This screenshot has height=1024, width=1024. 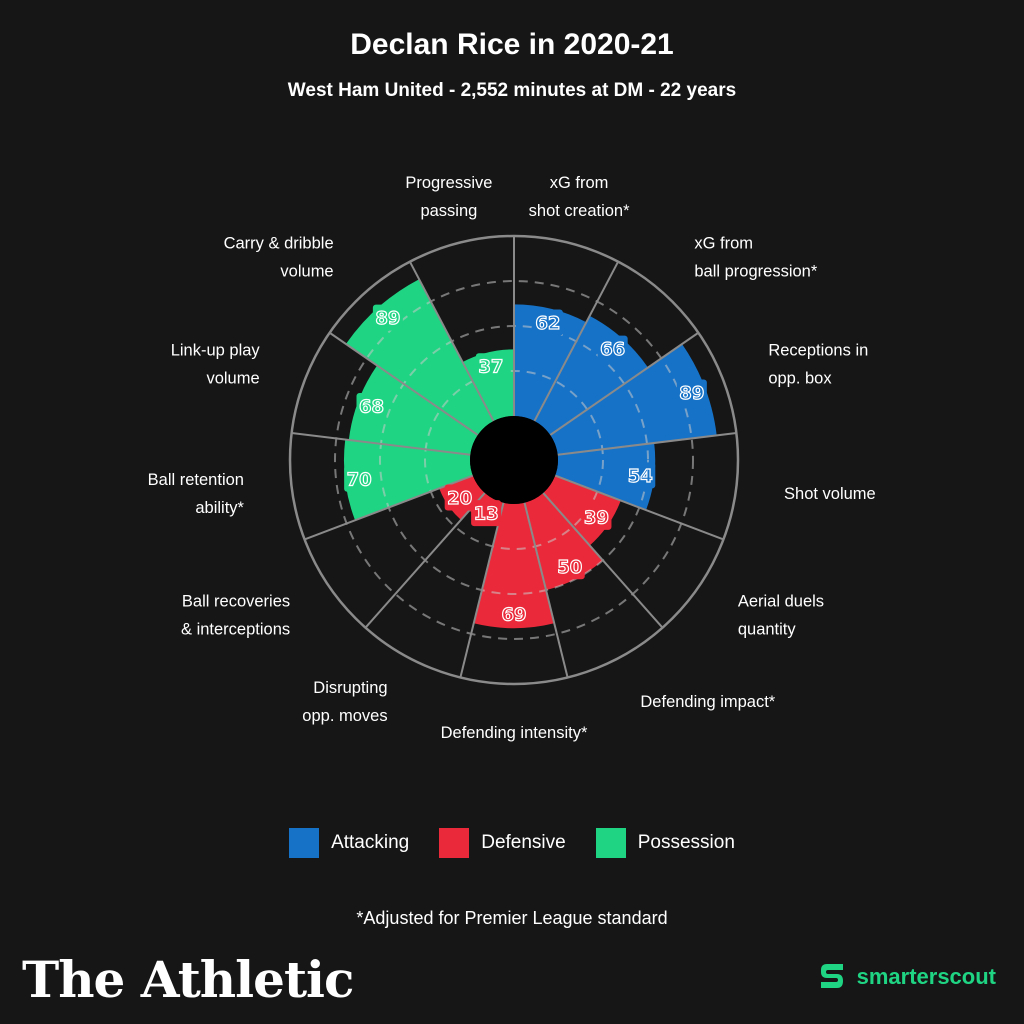 I want to click on the-athletic-logo: The Athletic, so click(x=188, y=979).